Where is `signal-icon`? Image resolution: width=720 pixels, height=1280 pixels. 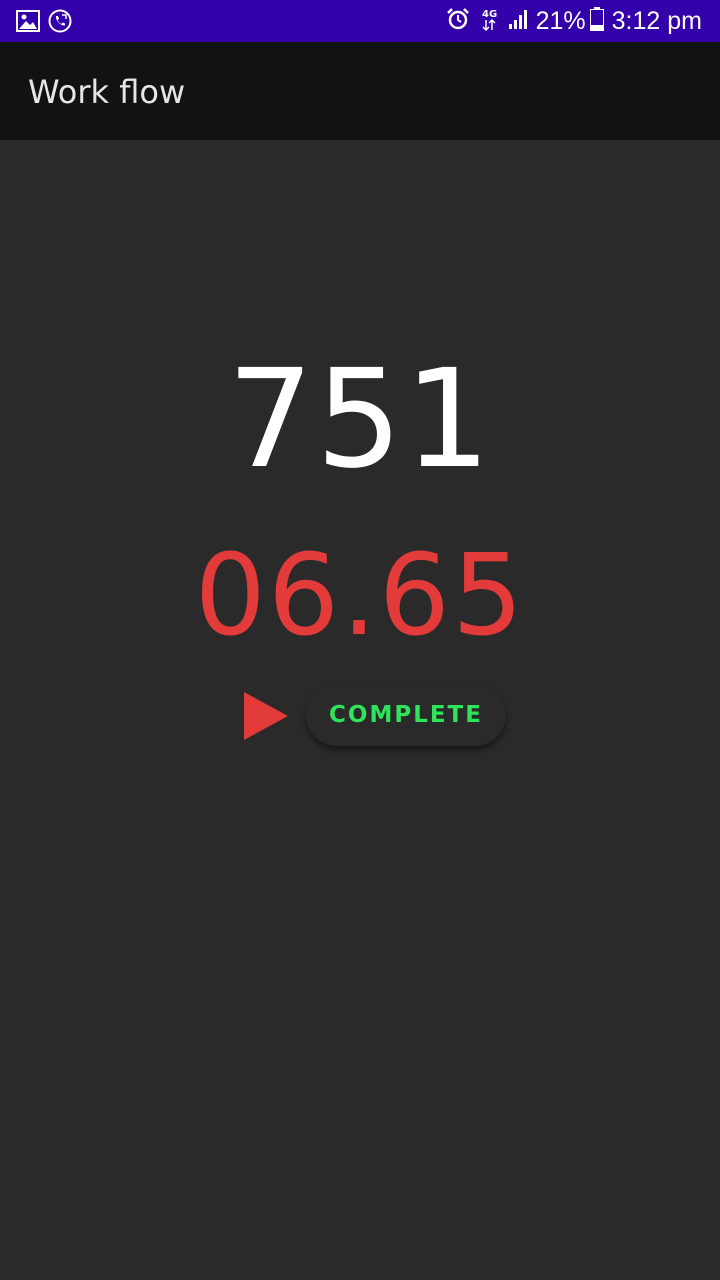
signal-icon is located at coordinates (519, 21).